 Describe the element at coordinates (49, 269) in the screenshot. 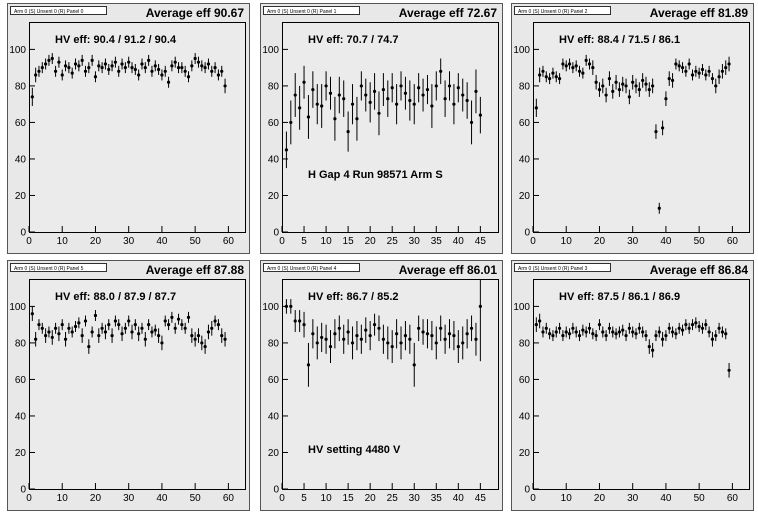

I see `panel-tag-text: Arm 0 (S) Unsent 0 (R) Panel 5` at that location.